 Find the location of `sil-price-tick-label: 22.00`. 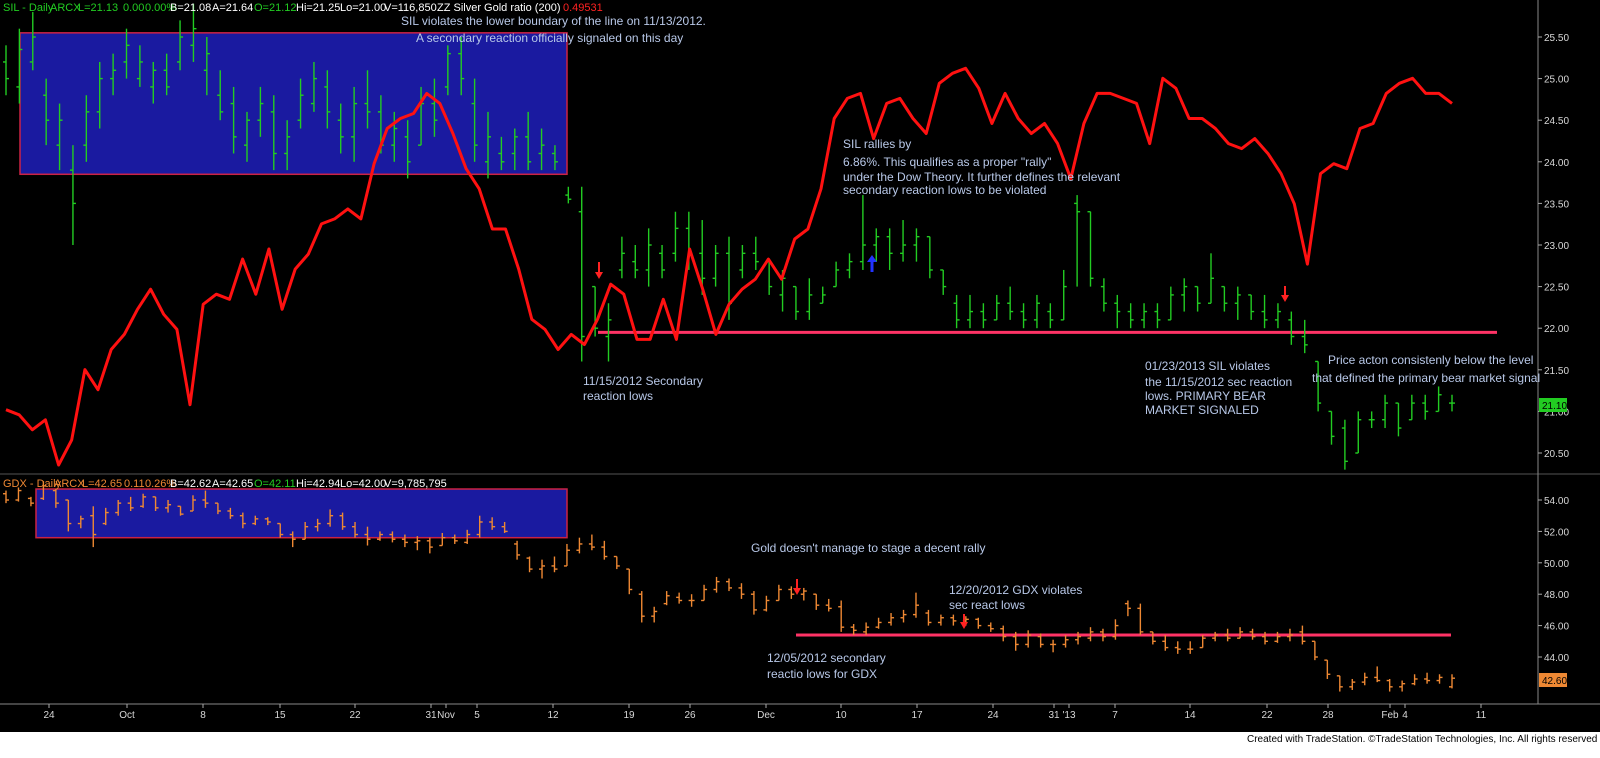

sil-price-tick-label: 22.00 is located at coordinates (1556, 329).